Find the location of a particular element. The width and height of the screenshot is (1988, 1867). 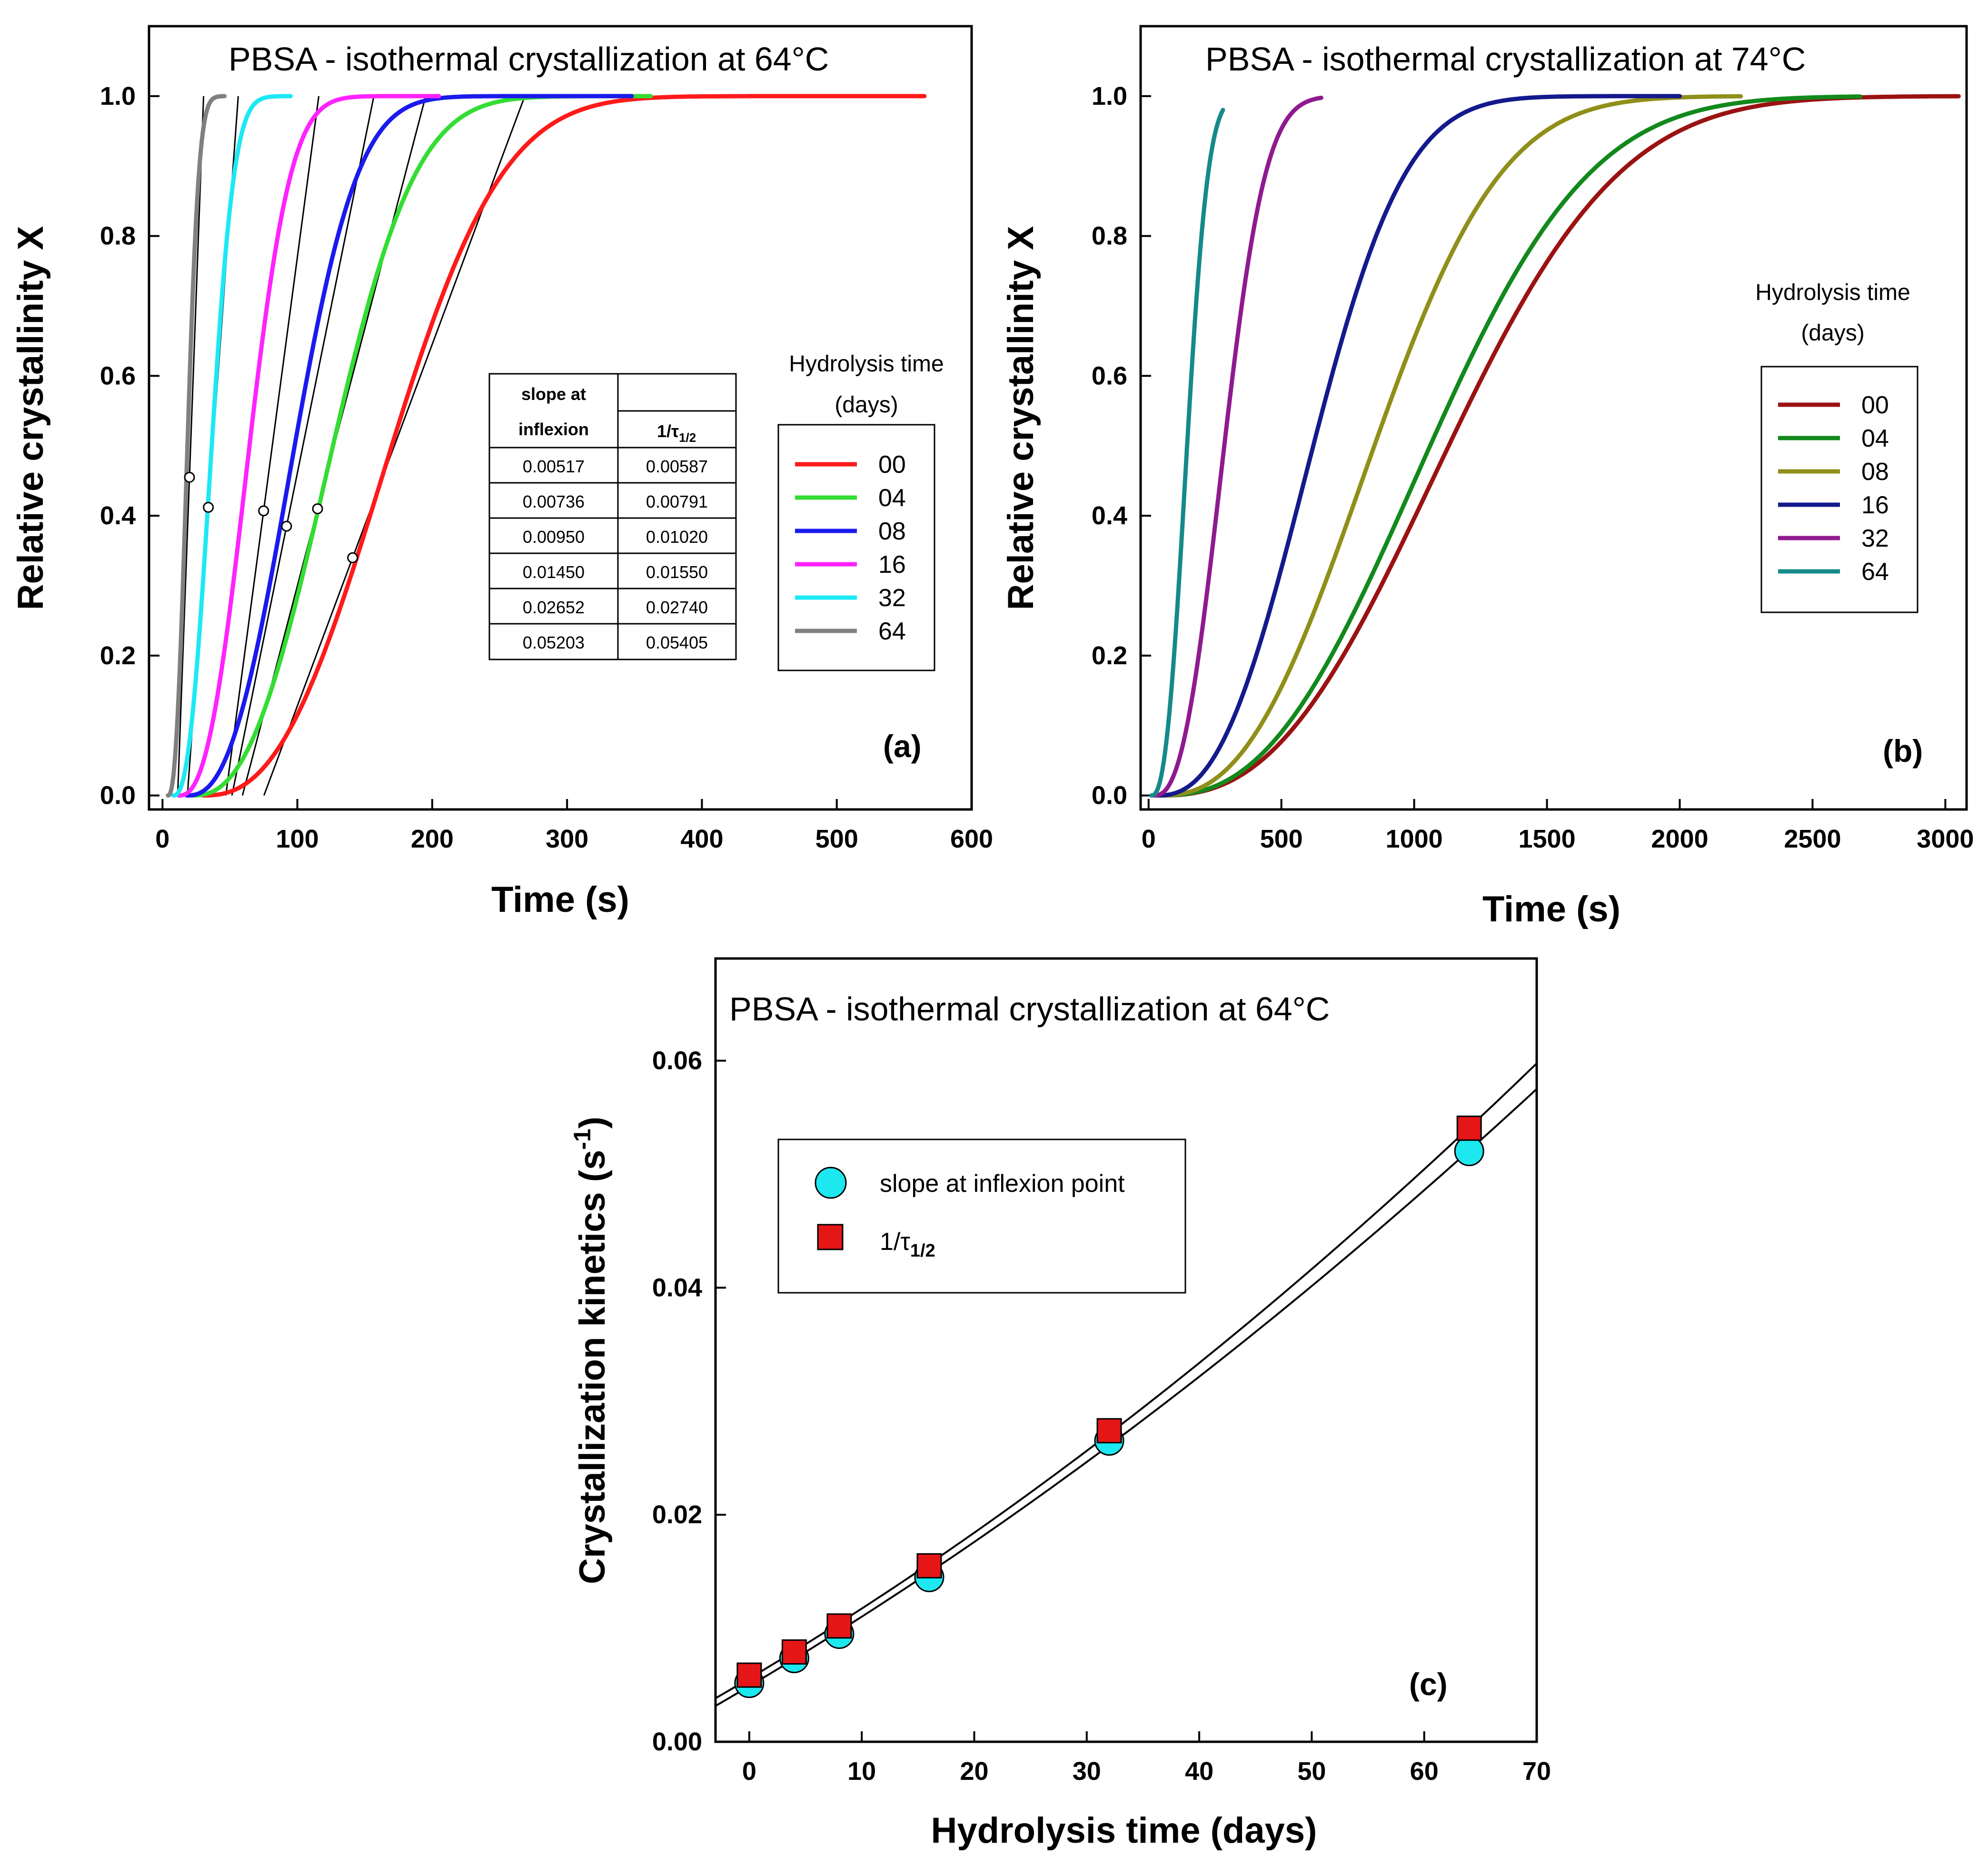

table-cell: 0.01550 is located at coordinates (677, 572).